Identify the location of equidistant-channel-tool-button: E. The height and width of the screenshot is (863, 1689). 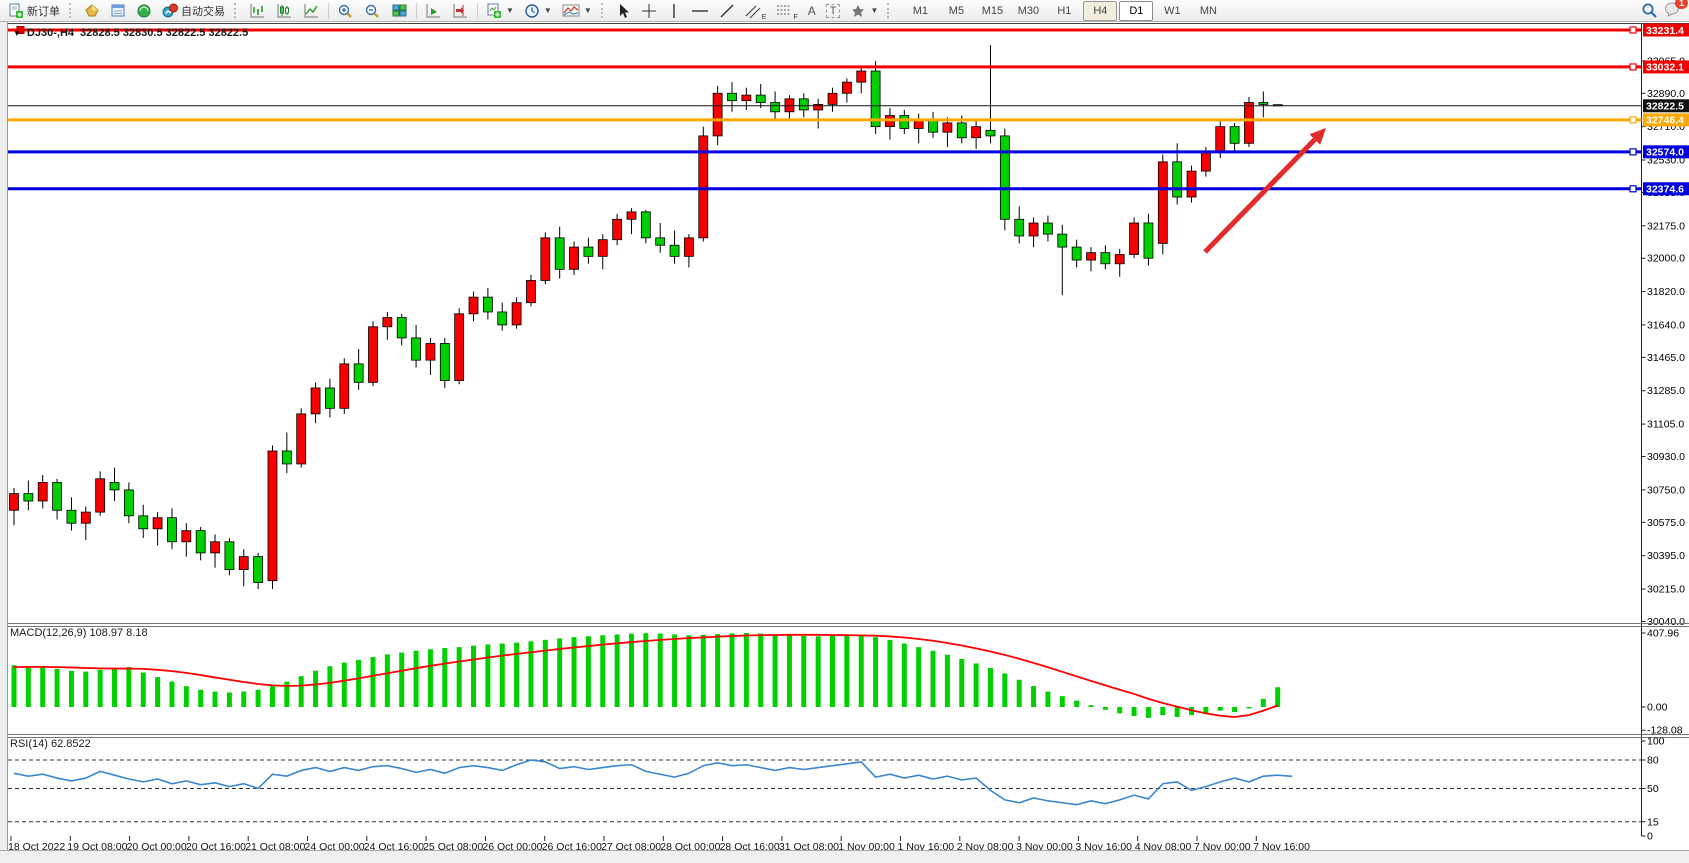
(756, 11).